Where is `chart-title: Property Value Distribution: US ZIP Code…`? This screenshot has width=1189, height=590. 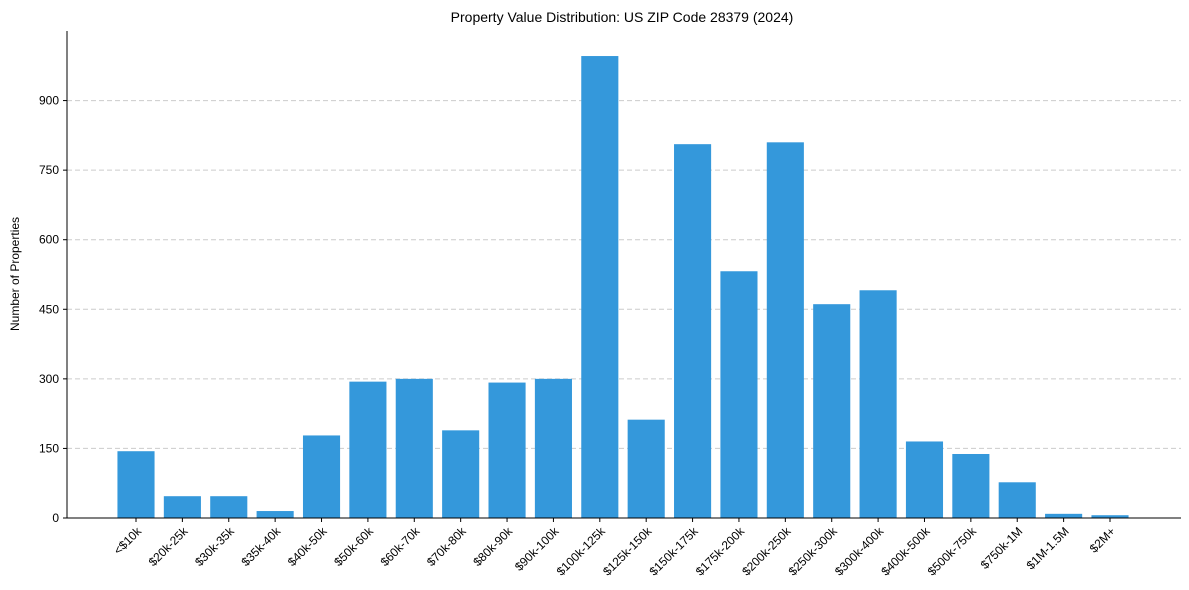 chart-title: Property Value Distribution: US ZIP Code… is located at coordinates (622, 17).